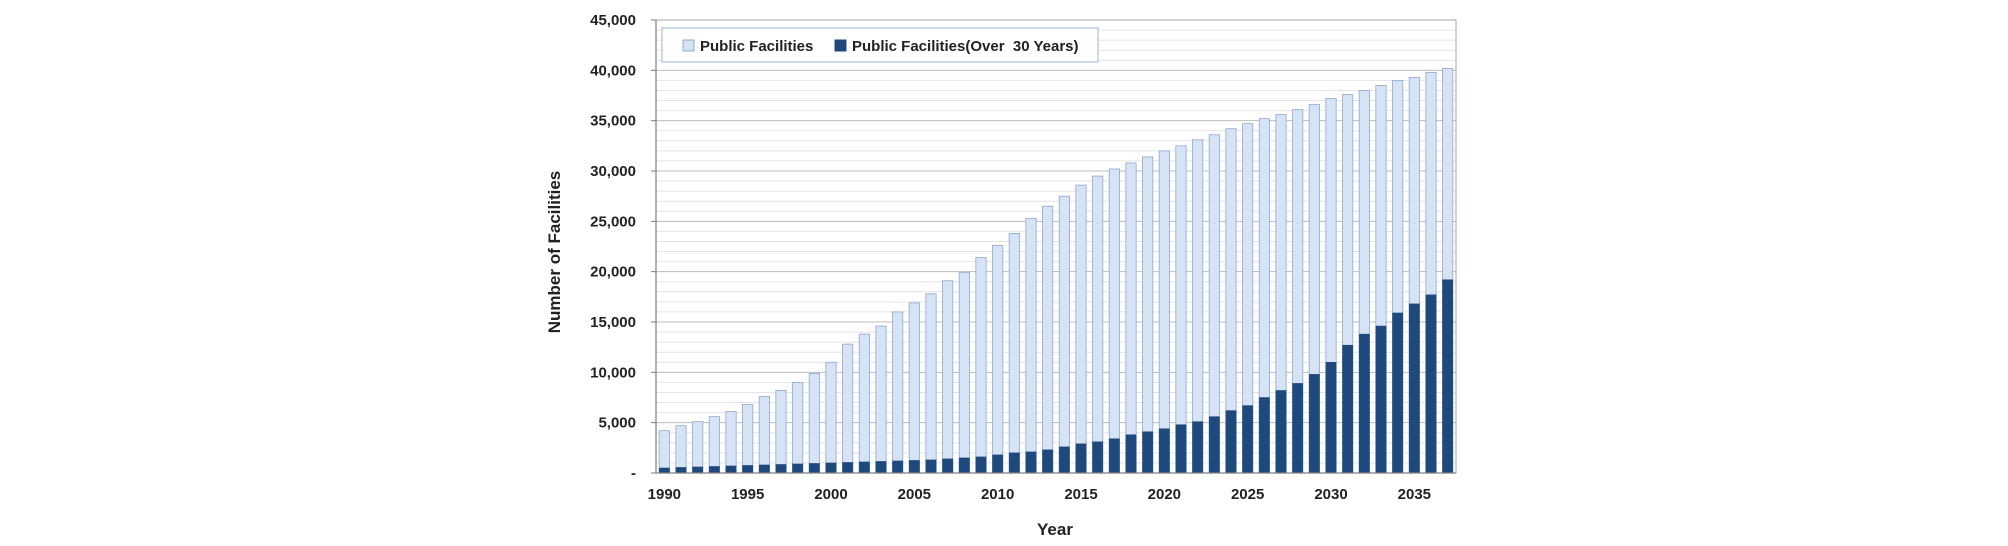 The width and height of the screenshot is (2008, 546). I want to click on legend-label-public-facilities: Public Facilities, so click(756, 46).